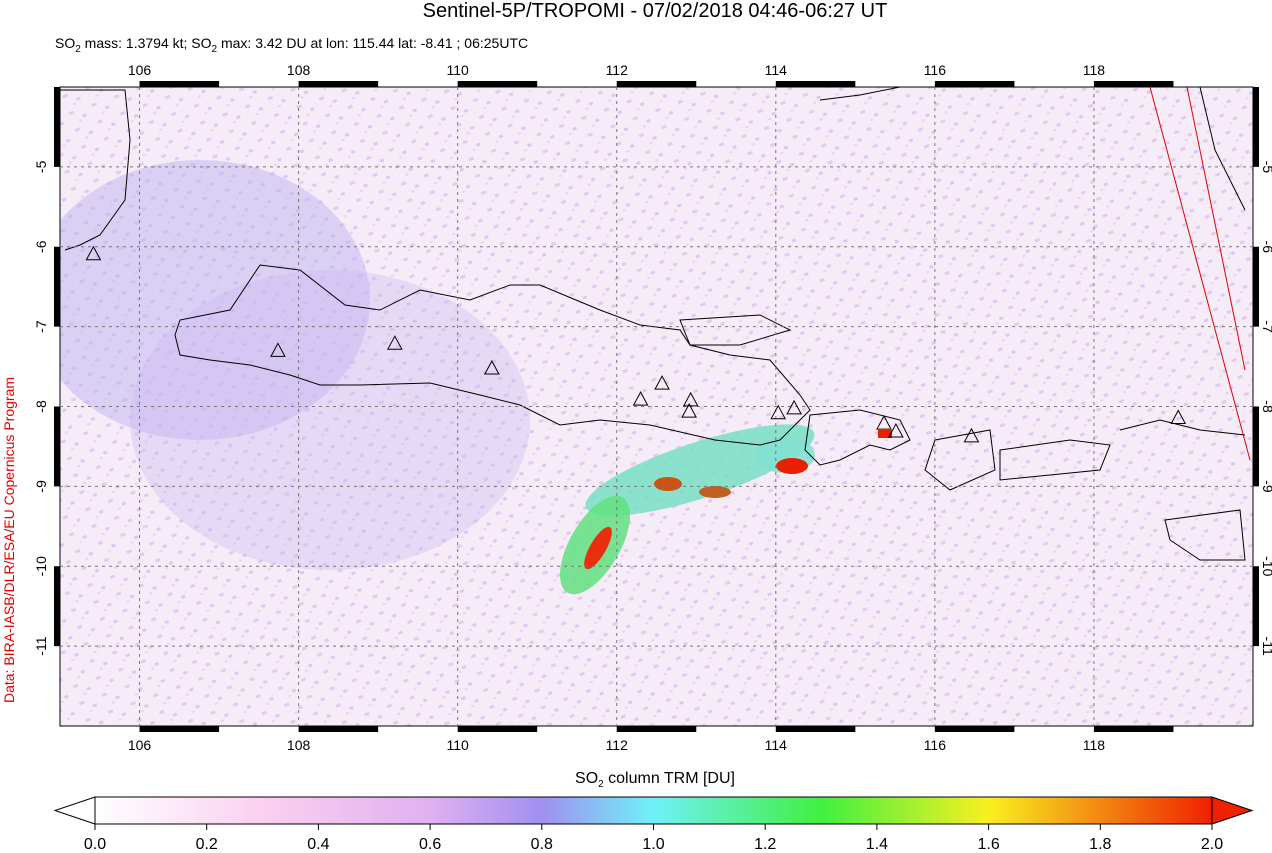  Describe the element at coordinates (65, 43) in the screenshot. I see `subtitle-part: SO` at that location.